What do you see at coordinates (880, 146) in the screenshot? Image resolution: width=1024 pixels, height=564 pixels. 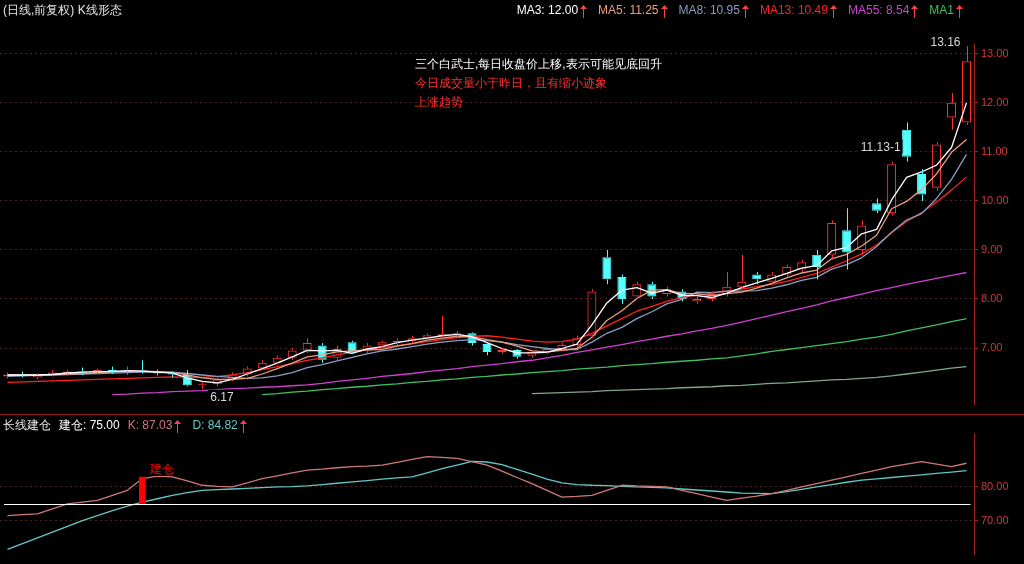 I see `annotation: 11.13-1` at bounding box center [880, 146].